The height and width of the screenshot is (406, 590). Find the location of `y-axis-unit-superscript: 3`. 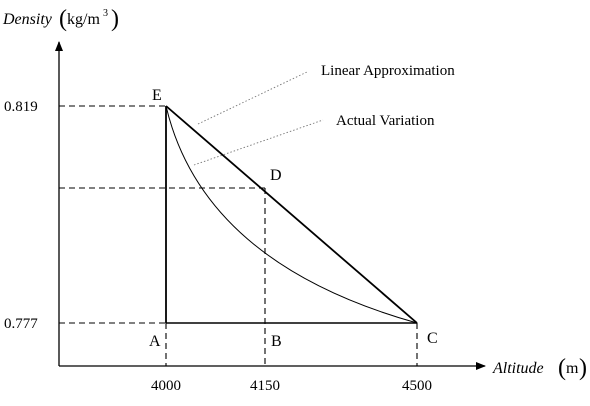

y-axis-unit-superscript: 3 is located at coordinates (105, 13).